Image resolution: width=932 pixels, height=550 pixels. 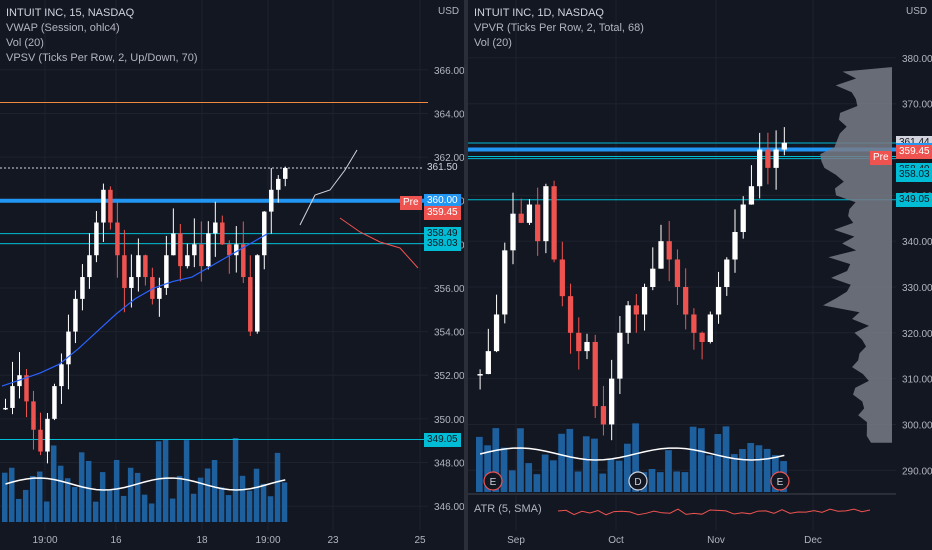 I want to click on legend-vpvr: VPVR (Ticks Per Row, 2, Total, 68), so click(x=559, y=28).